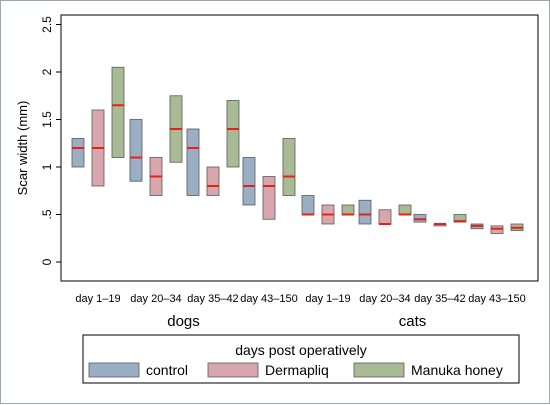 Image resolution: width=550 pixels, height=405 pixels. Describe the element at coordinates (22, 148) in the screenshot. I see `y-axis-label: Scar width (mm)` at that location.